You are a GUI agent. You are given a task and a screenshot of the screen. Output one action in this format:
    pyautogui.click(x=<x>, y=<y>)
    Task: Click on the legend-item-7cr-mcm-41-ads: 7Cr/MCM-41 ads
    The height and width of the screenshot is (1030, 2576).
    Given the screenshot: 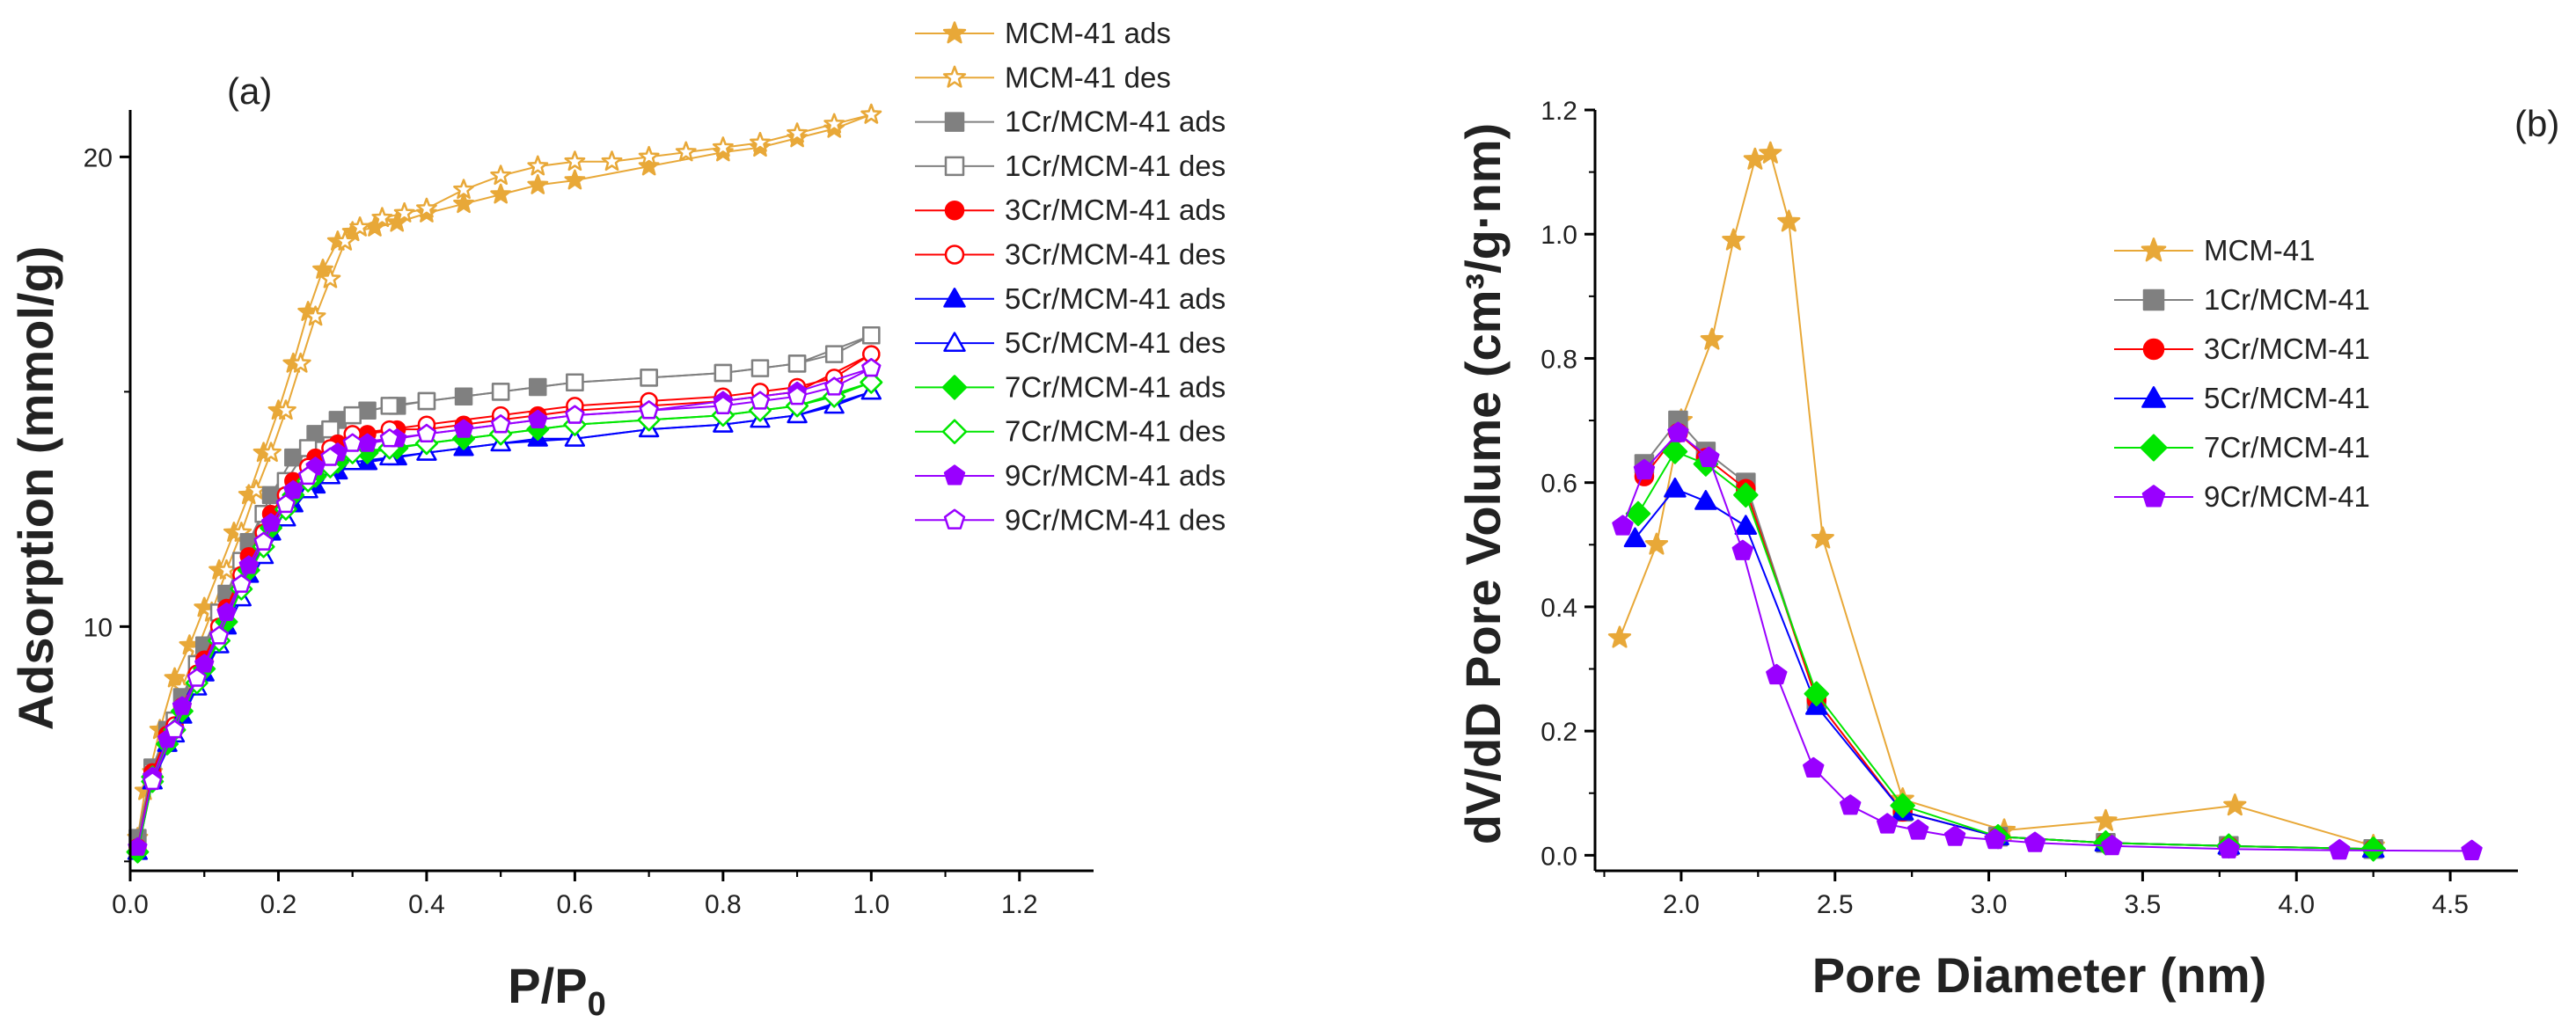 What is the action you would take?
    pyautogui.click(x=1070, y=386)
    